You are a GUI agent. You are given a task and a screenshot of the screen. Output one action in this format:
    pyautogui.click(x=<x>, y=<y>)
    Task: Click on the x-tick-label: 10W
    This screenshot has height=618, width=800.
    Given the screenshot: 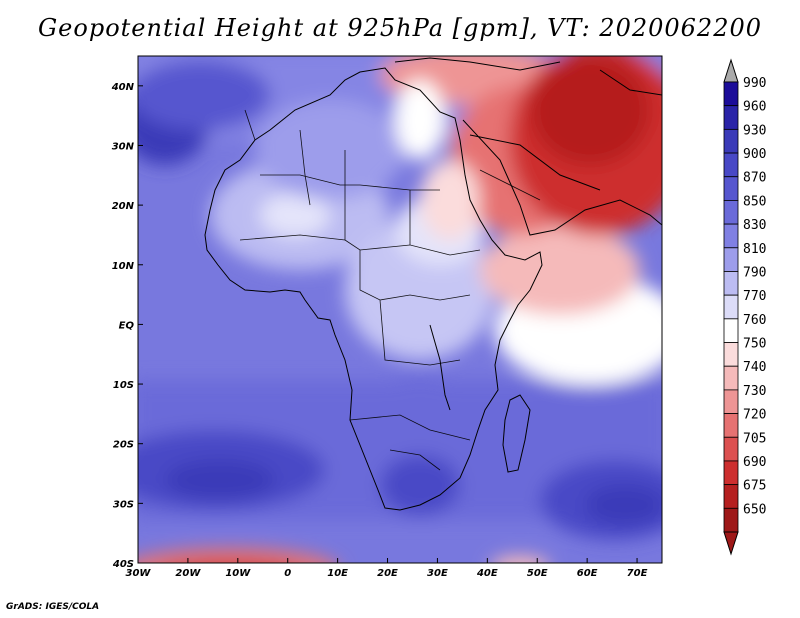 What is the action you would take?
    pyautogui.click(x=238, y=573)
    